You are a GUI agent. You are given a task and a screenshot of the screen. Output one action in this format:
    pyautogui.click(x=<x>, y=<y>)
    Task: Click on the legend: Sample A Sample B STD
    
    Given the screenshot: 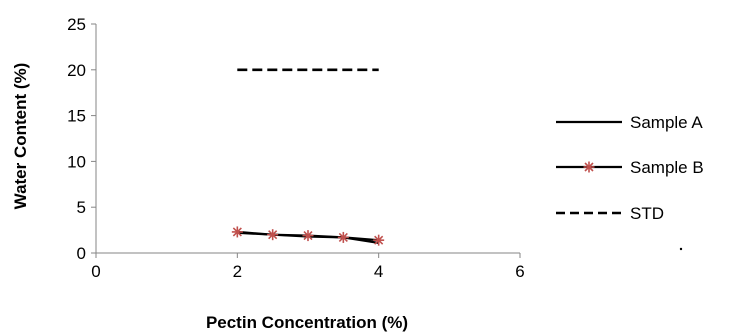 What is the action you would take?
    pyautogui.click(x=630, y=168)
    